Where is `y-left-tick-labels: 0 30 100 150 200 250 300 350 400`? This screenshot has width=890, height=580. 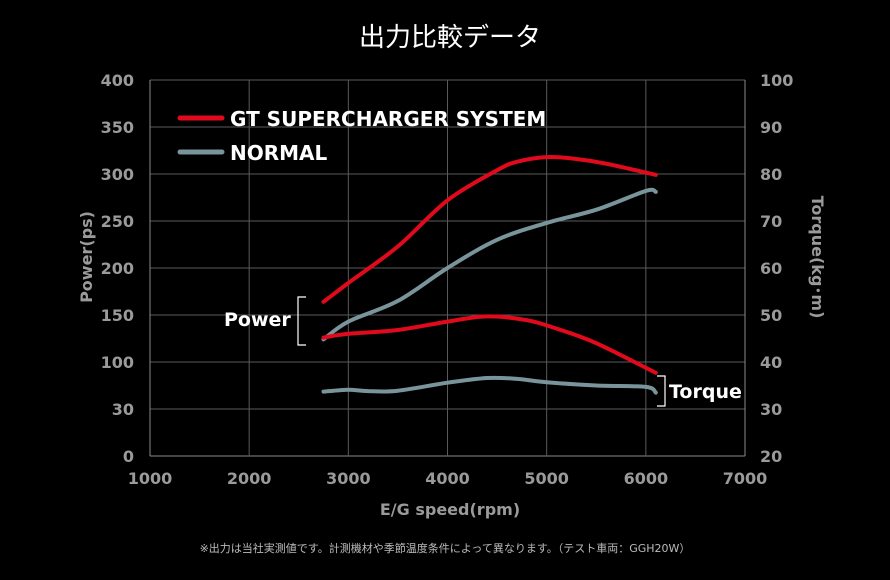 y-left-tick-labels: 0 30 100 150 200 250 300 350 400 is located at coordinates (117, 268).